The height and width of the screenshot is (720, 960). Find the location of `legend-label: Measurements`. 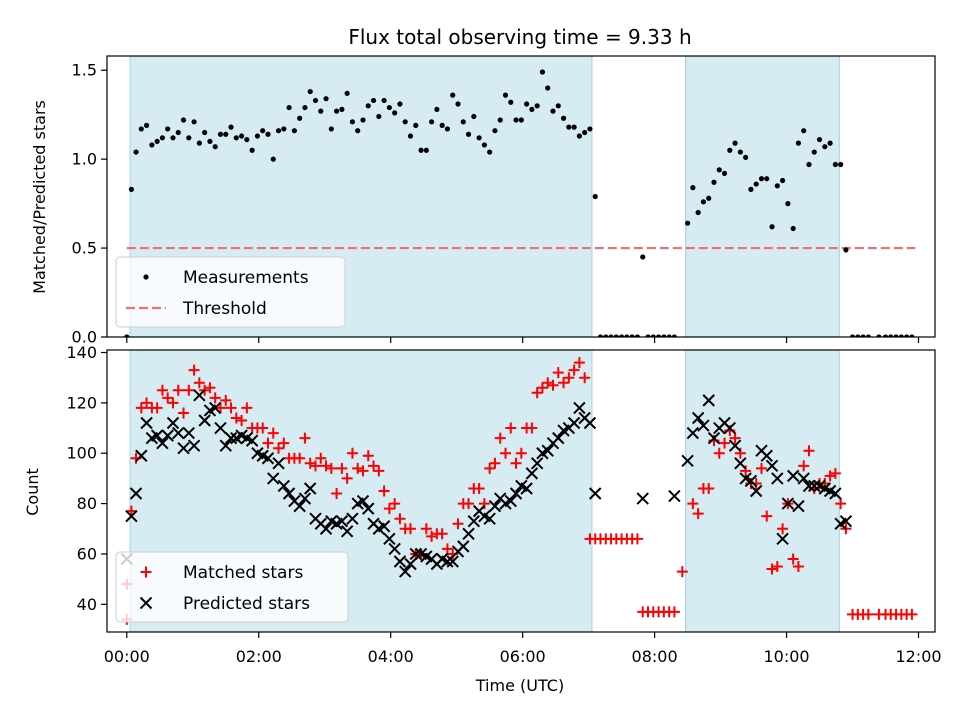

legend-label: Measurements is located at coordinates (246, 278).